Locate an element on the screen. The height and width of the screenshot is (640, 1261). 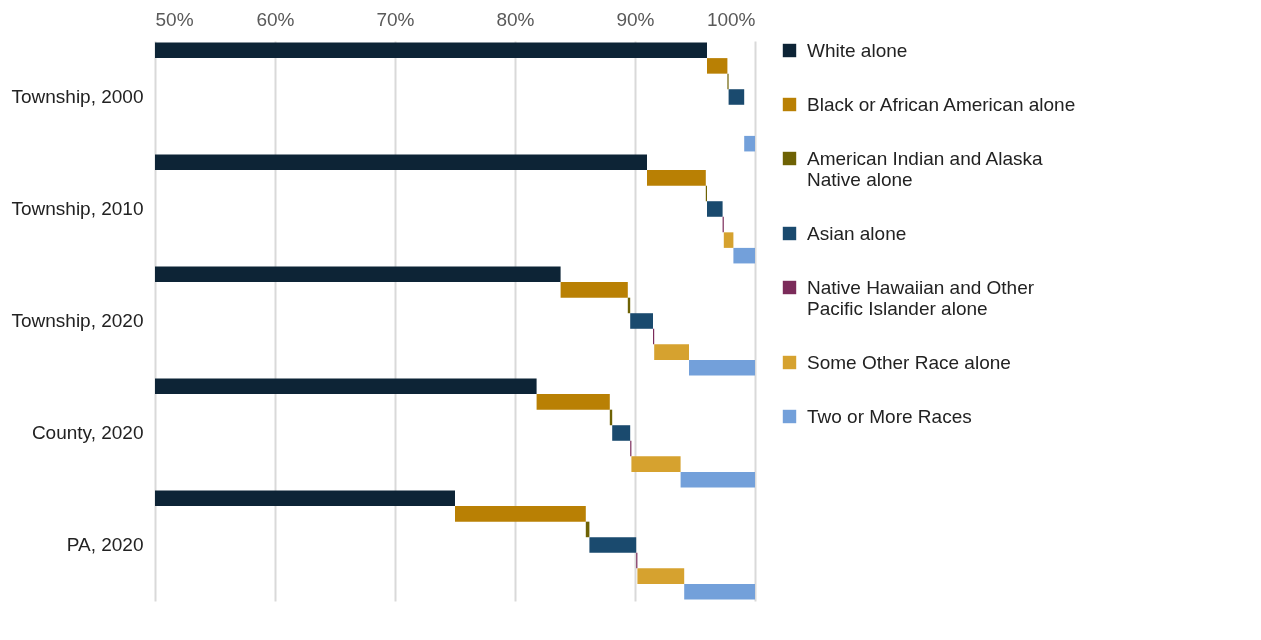
y-tick-label: Township, 2010 is located at coordinates (77, 208).